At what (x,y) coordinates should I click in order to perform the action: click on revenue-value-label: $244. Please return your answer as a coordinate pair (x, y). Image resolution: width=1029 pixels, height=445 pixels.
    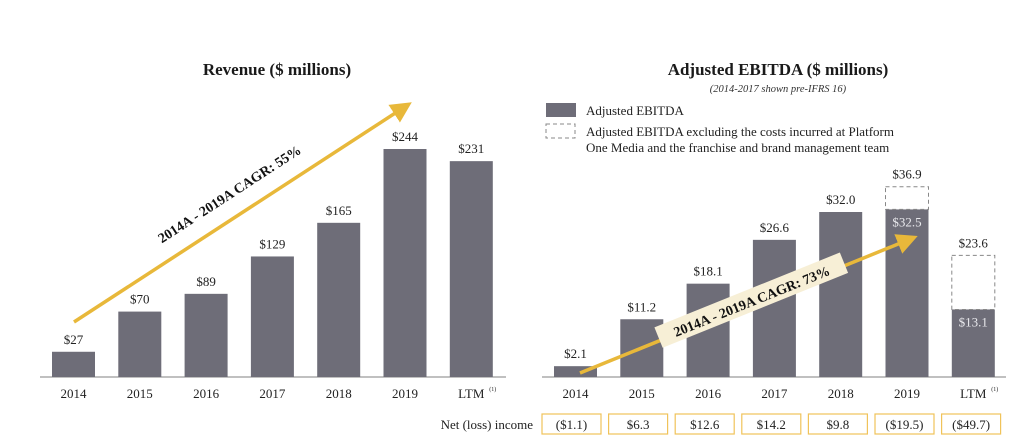
    Looking at the image, I should click on (405, 136).